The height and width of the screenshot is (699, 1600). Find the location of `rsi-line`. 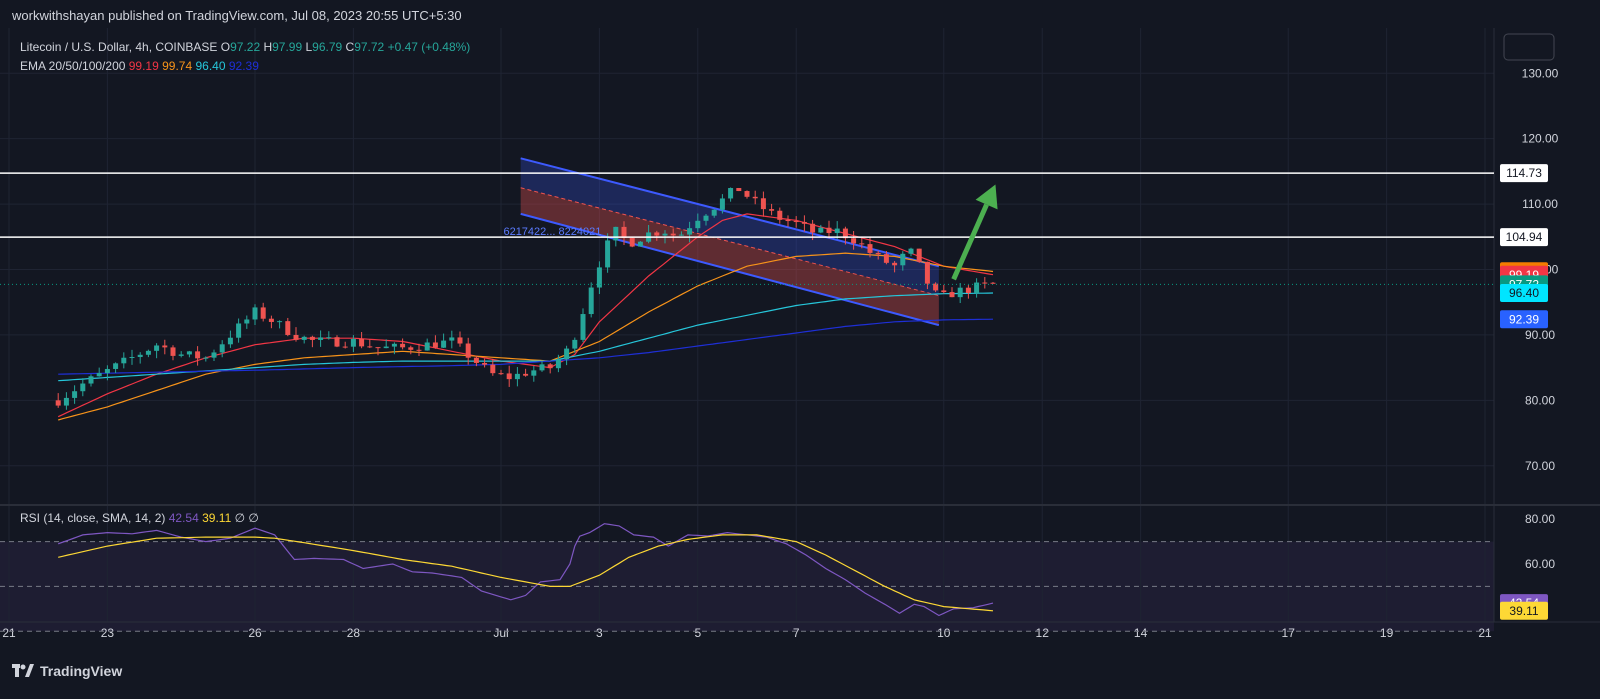

rsi-line is located at coordinates (525, 570).